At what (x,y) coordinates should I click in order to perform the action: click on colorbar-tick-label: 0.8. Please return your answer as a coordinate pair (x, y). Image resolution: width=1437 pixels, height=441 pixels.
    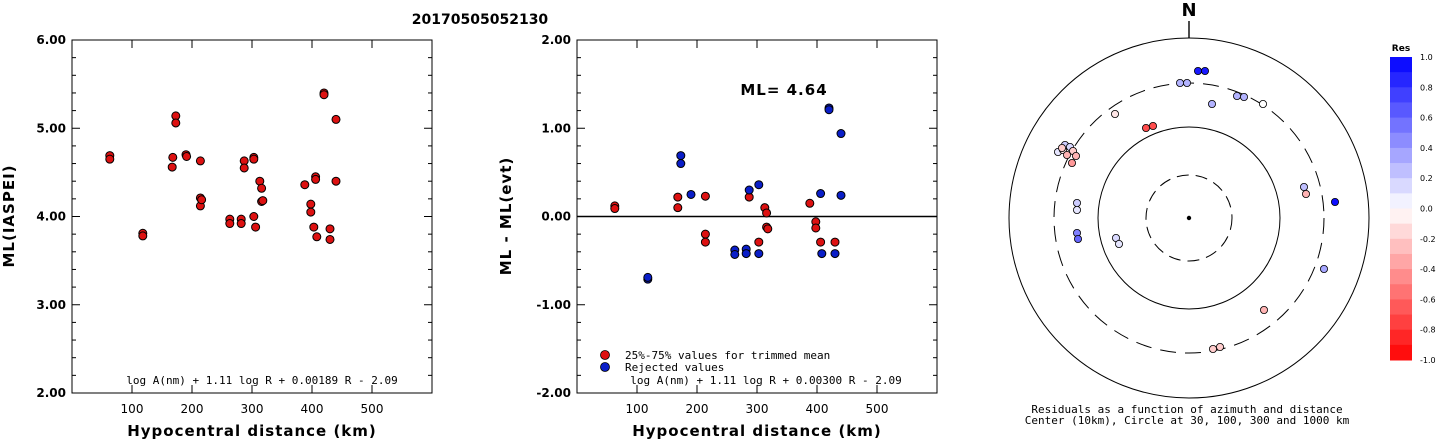
    Looking at the image, I should click on (1426, 87).